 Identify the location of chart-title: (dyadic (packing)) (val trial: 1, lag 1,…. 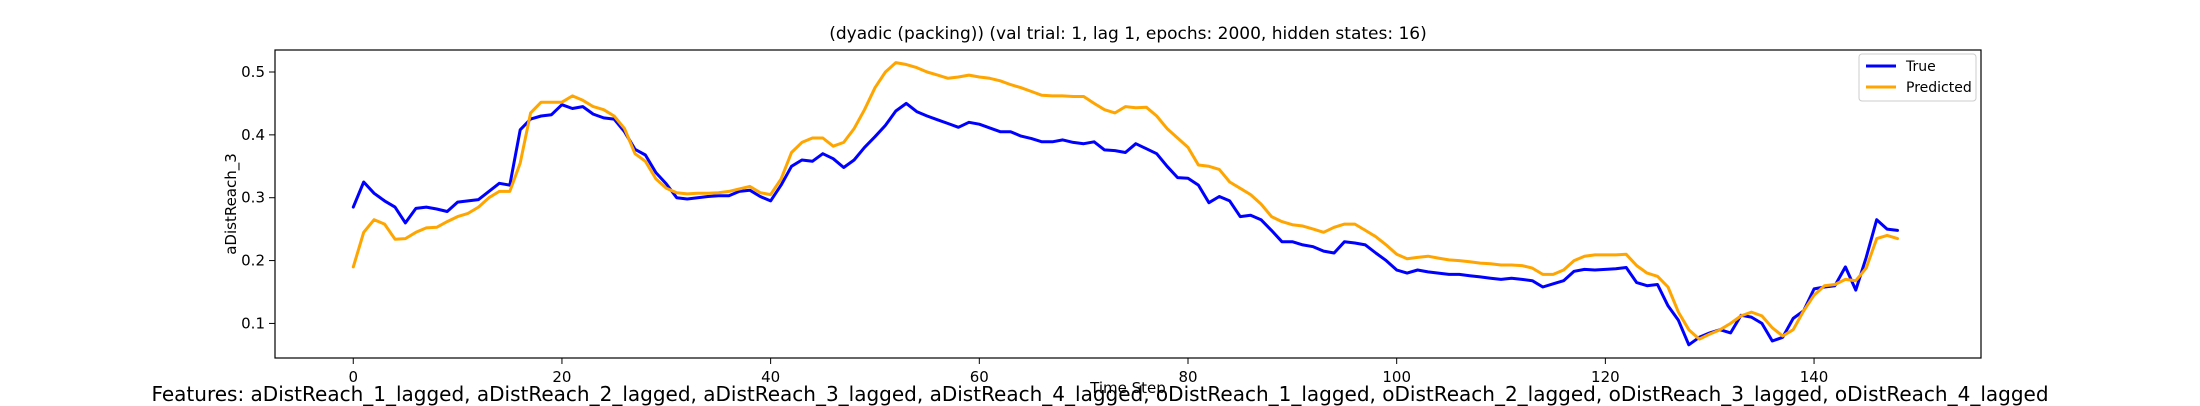
(1128, 34).